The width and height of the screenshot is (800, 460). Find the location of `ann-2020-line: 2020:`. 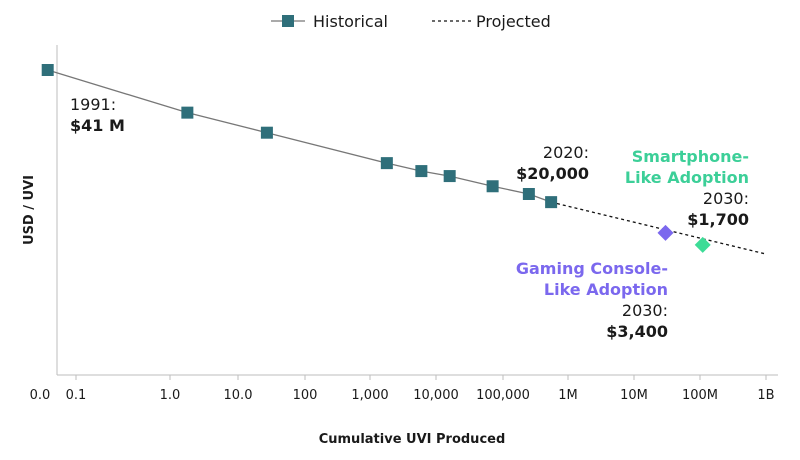

ann-2020-line: 2020: is located at coordinates (566, 152).